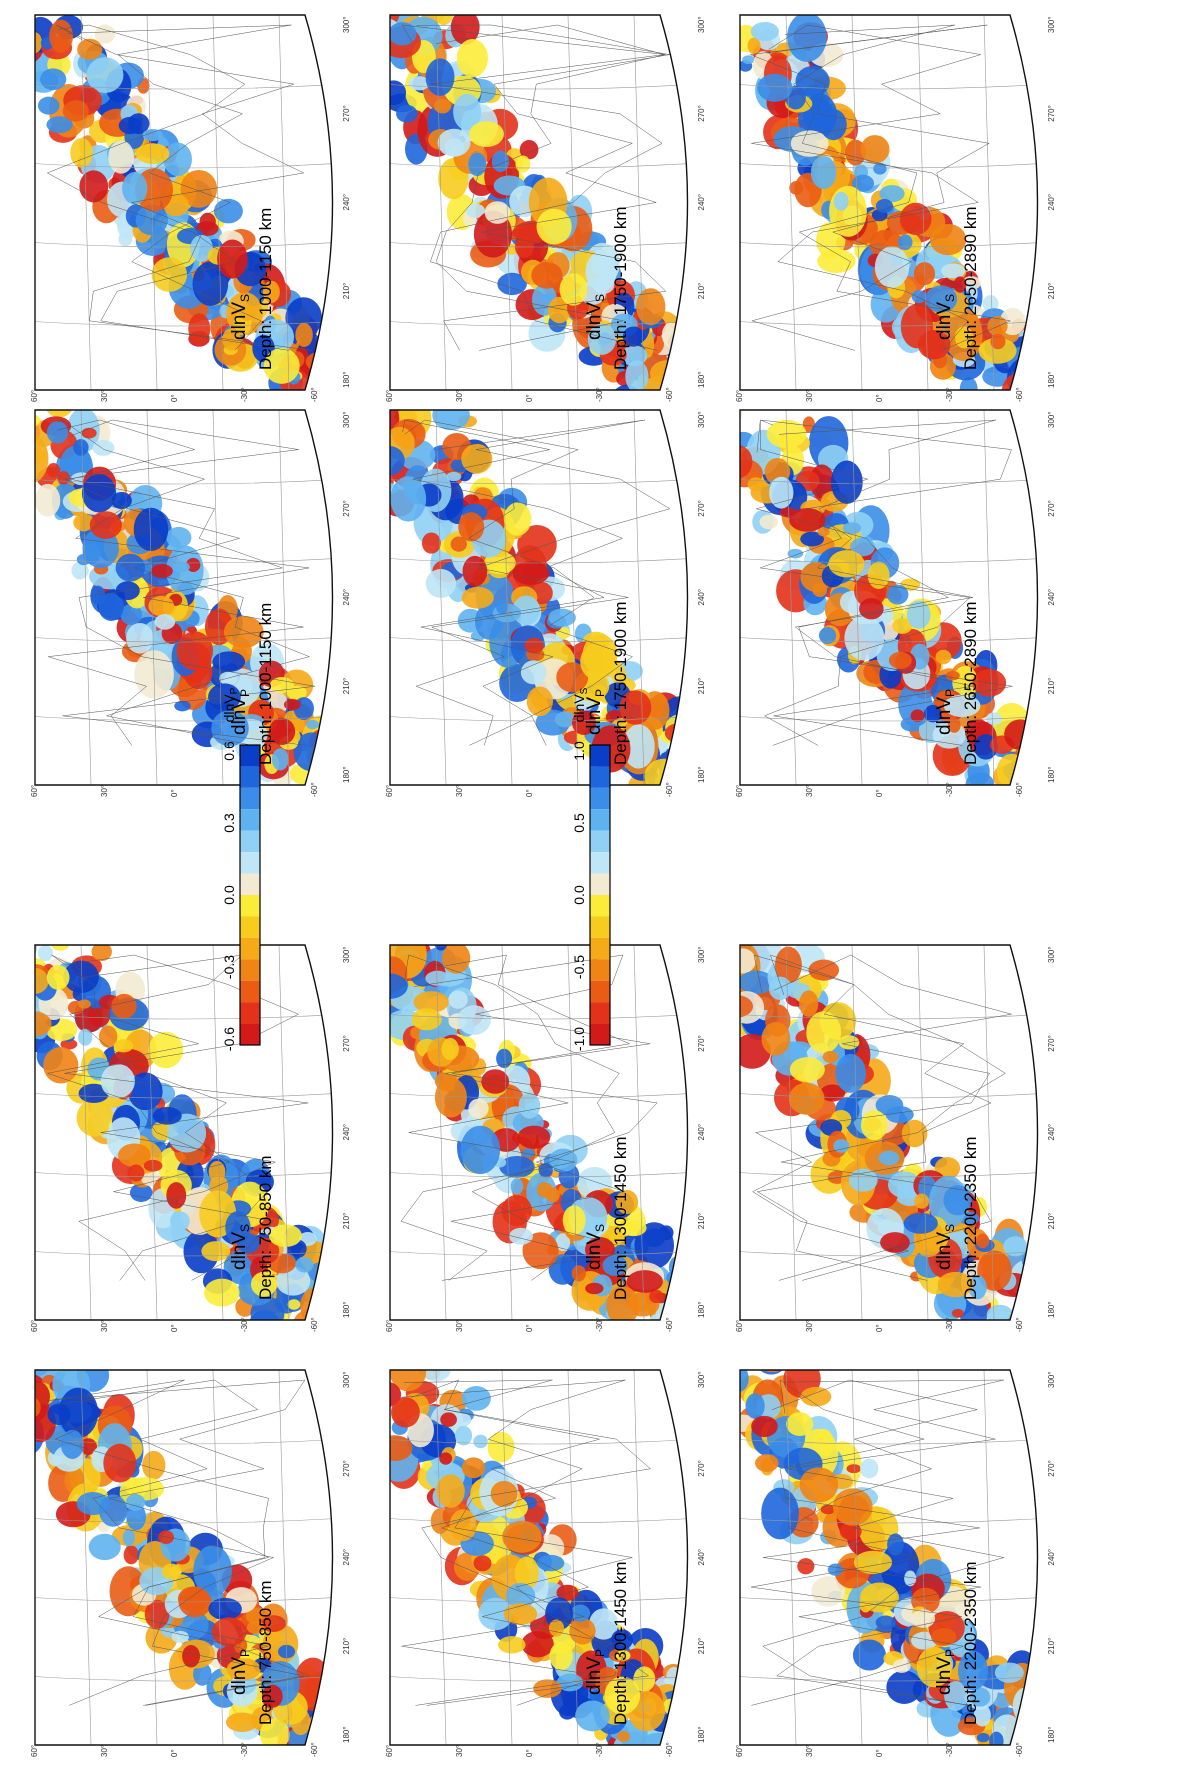  Describe the element at coordinates (1051, 508) in the screenshot. I see `longitude-tick-label: 270°` at that location.